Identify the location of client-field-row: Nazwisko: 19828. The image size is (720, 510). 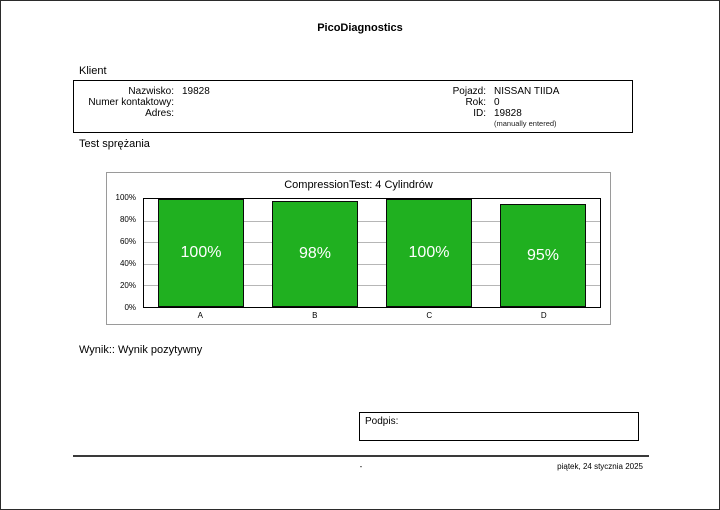
(146, 91).